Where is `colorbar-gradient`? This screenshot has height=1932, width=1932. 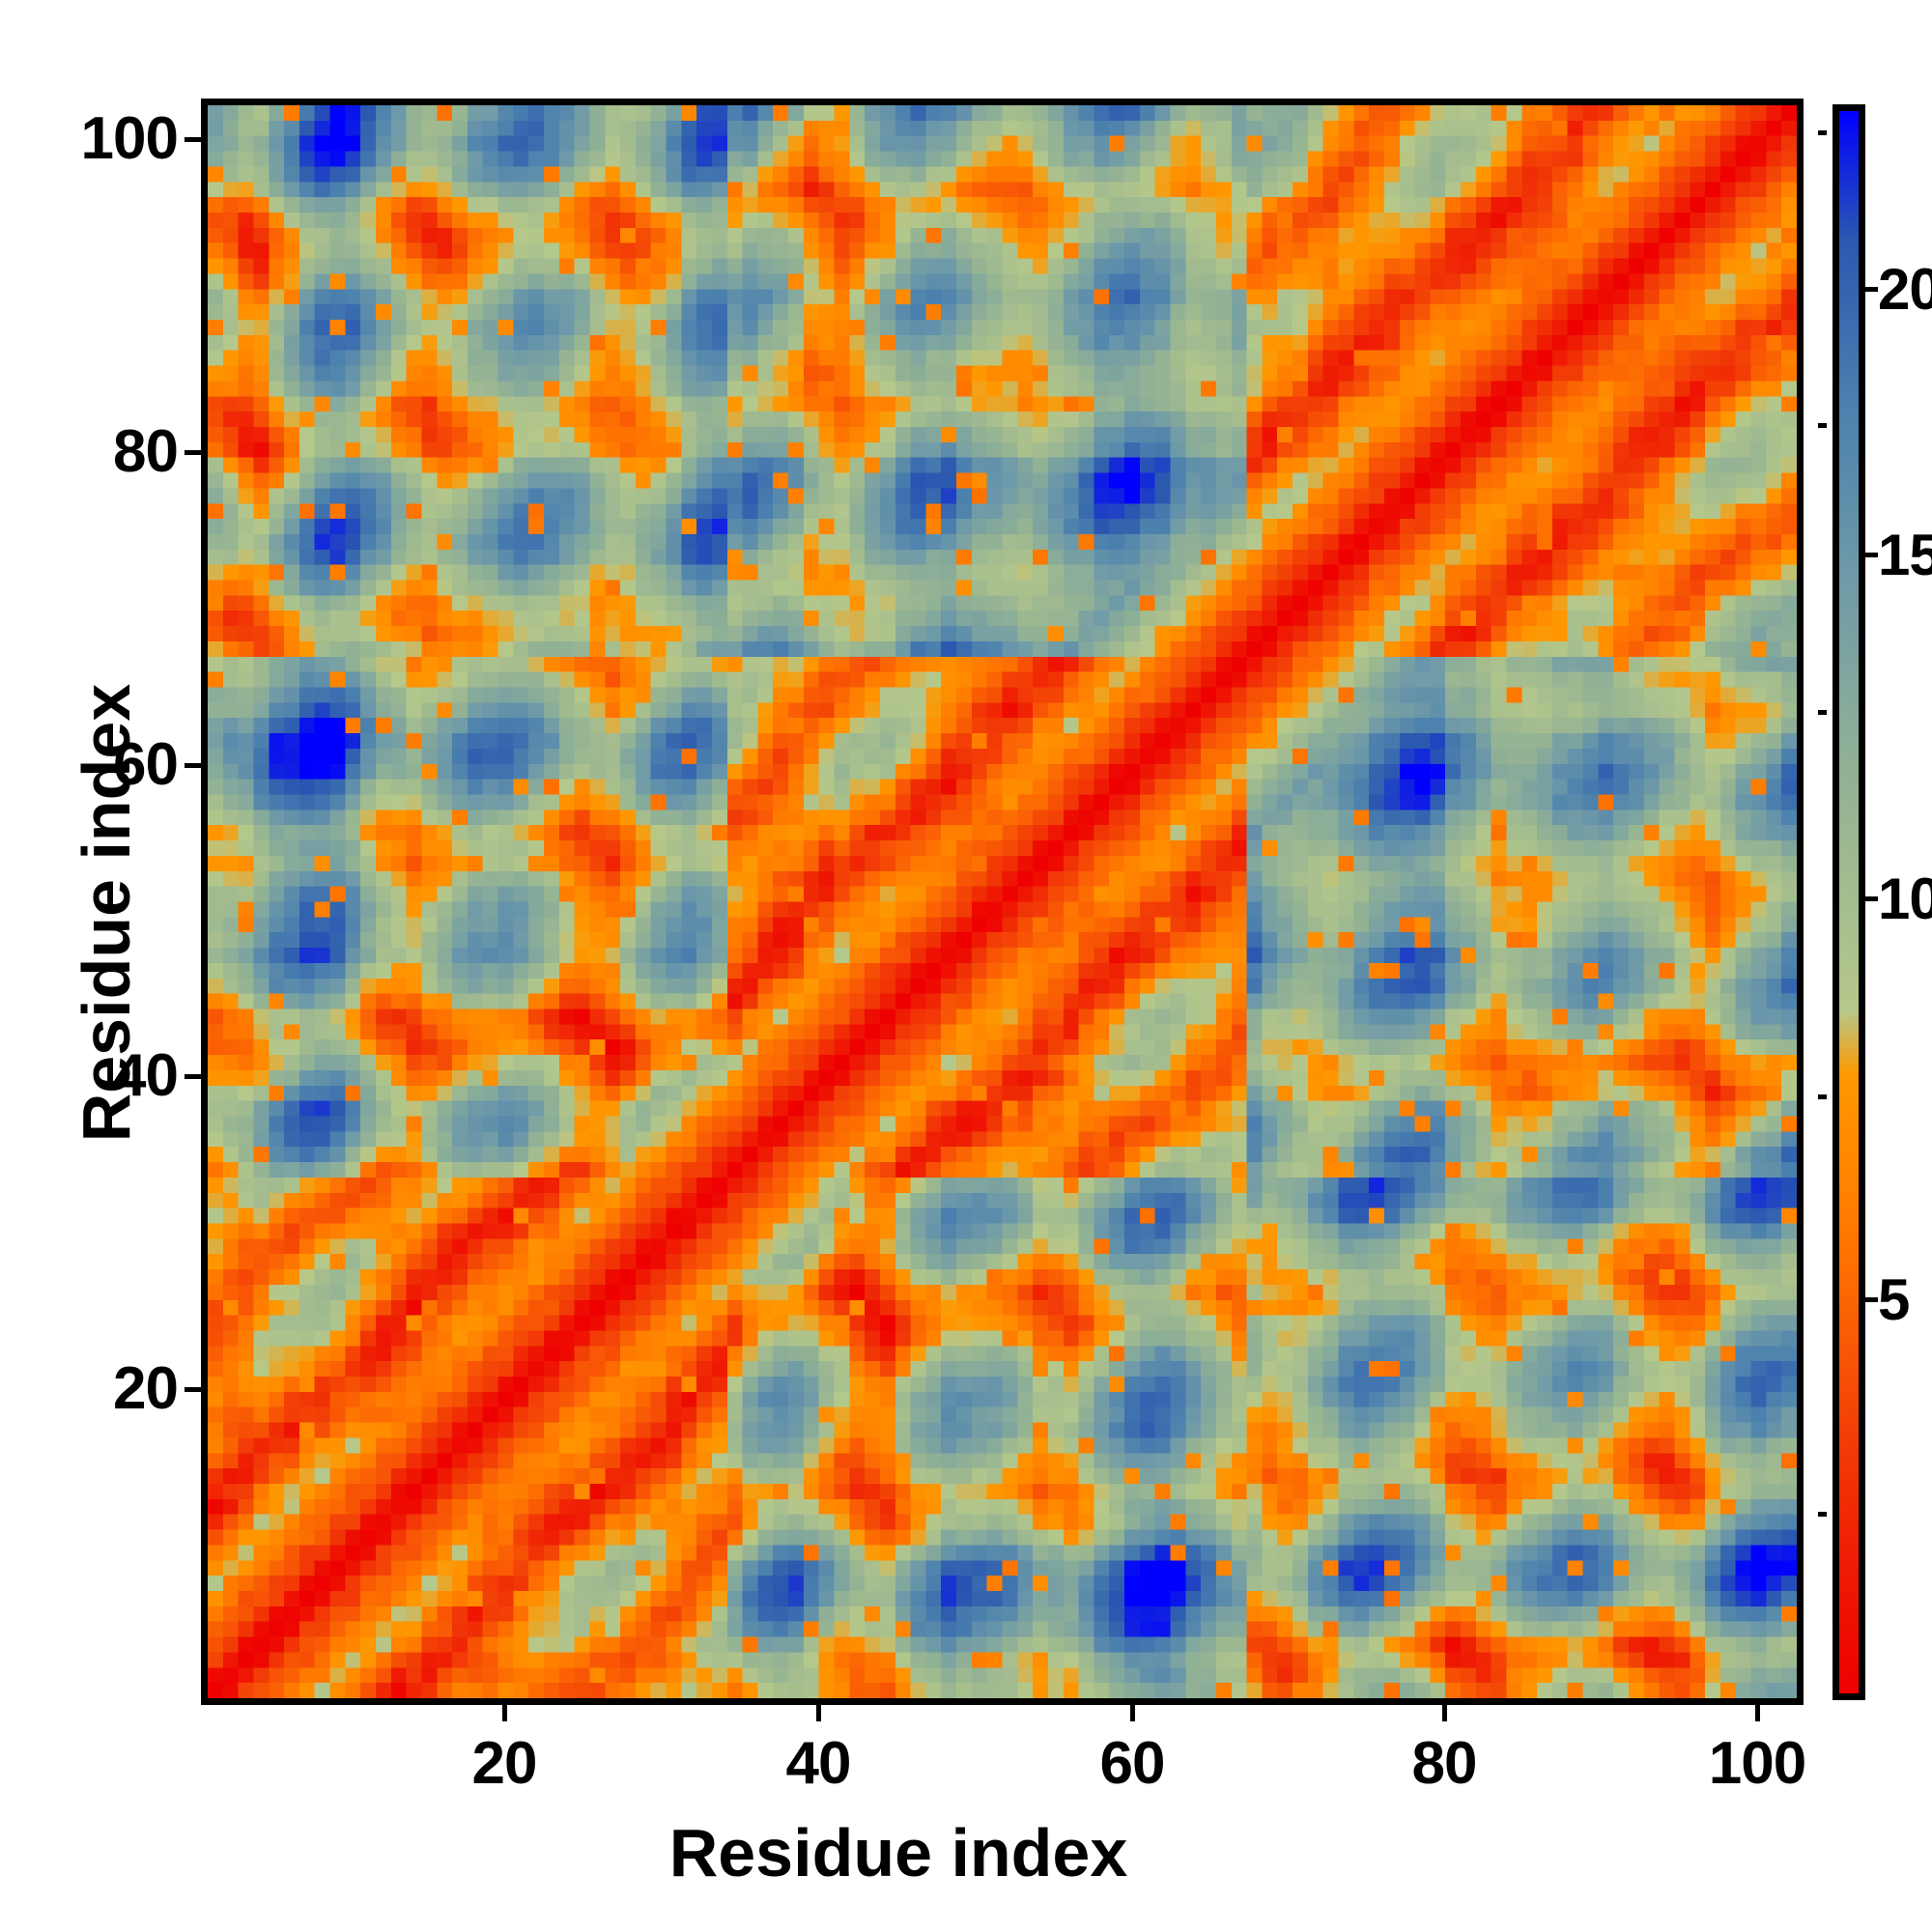
colorbar-gradient is located at coordinates (1849, 902).